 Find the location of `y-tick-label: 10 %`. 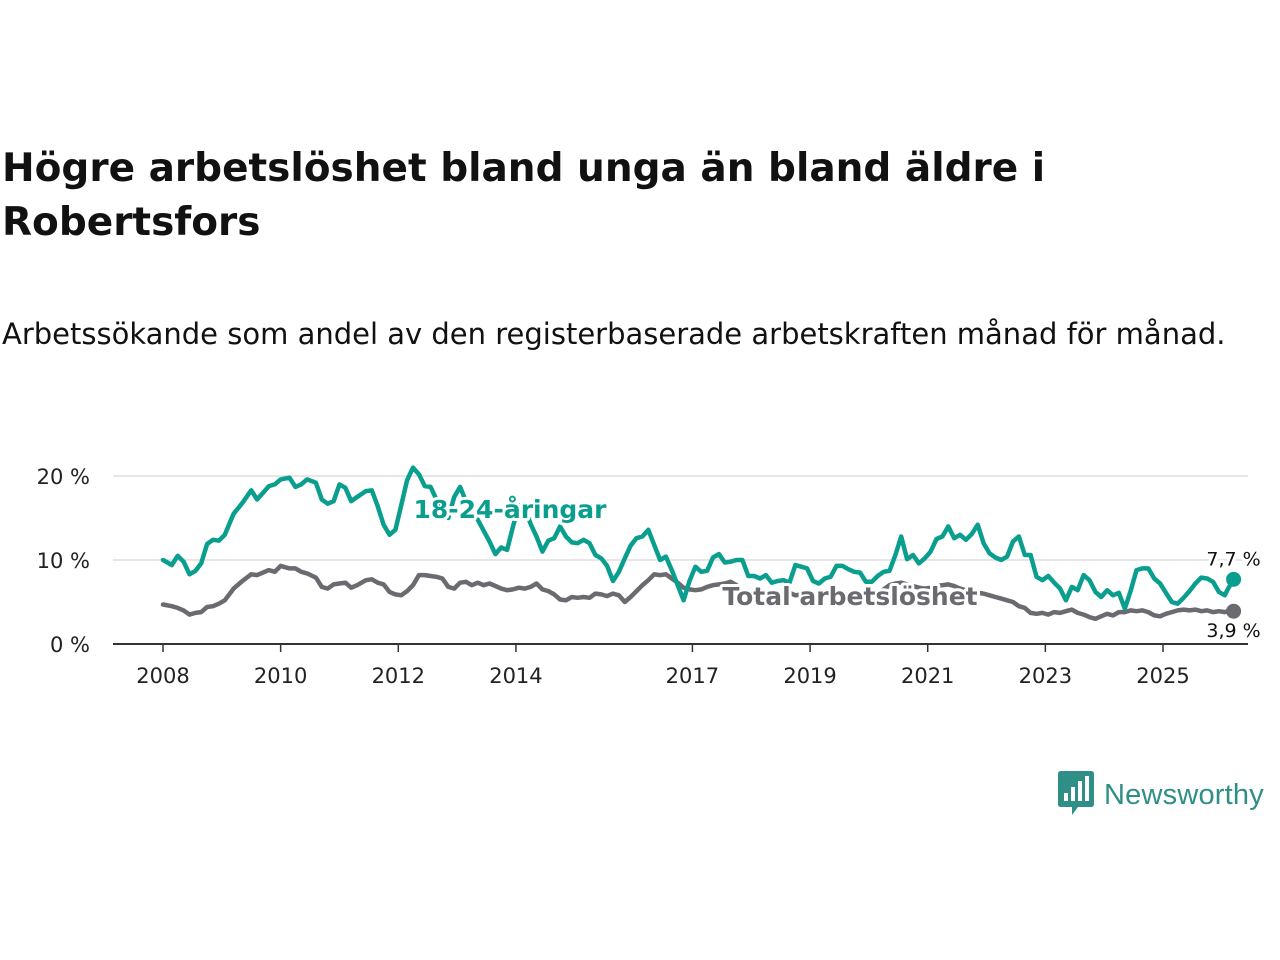

y-tick-label: 10 % is located at coordinates (63, 561).